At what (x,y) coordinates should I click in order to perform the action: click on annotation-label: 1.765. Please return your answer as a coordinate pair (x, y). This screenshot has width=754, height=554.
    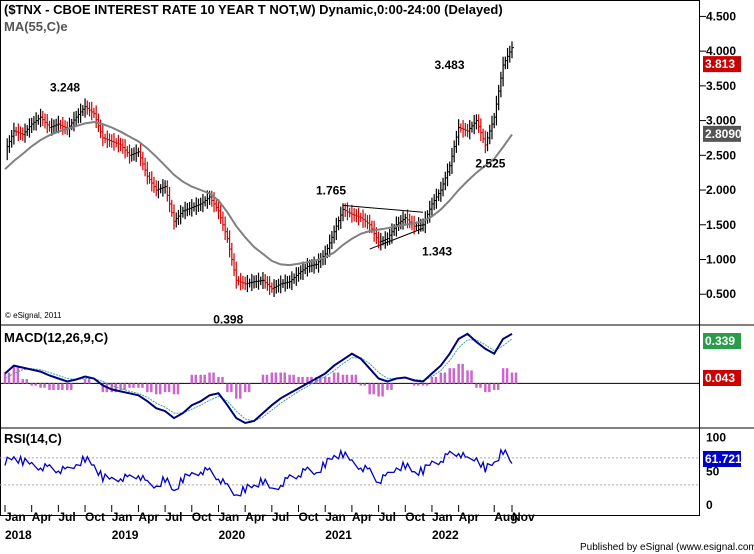
    Looking at the image, I should click on (331, 190).